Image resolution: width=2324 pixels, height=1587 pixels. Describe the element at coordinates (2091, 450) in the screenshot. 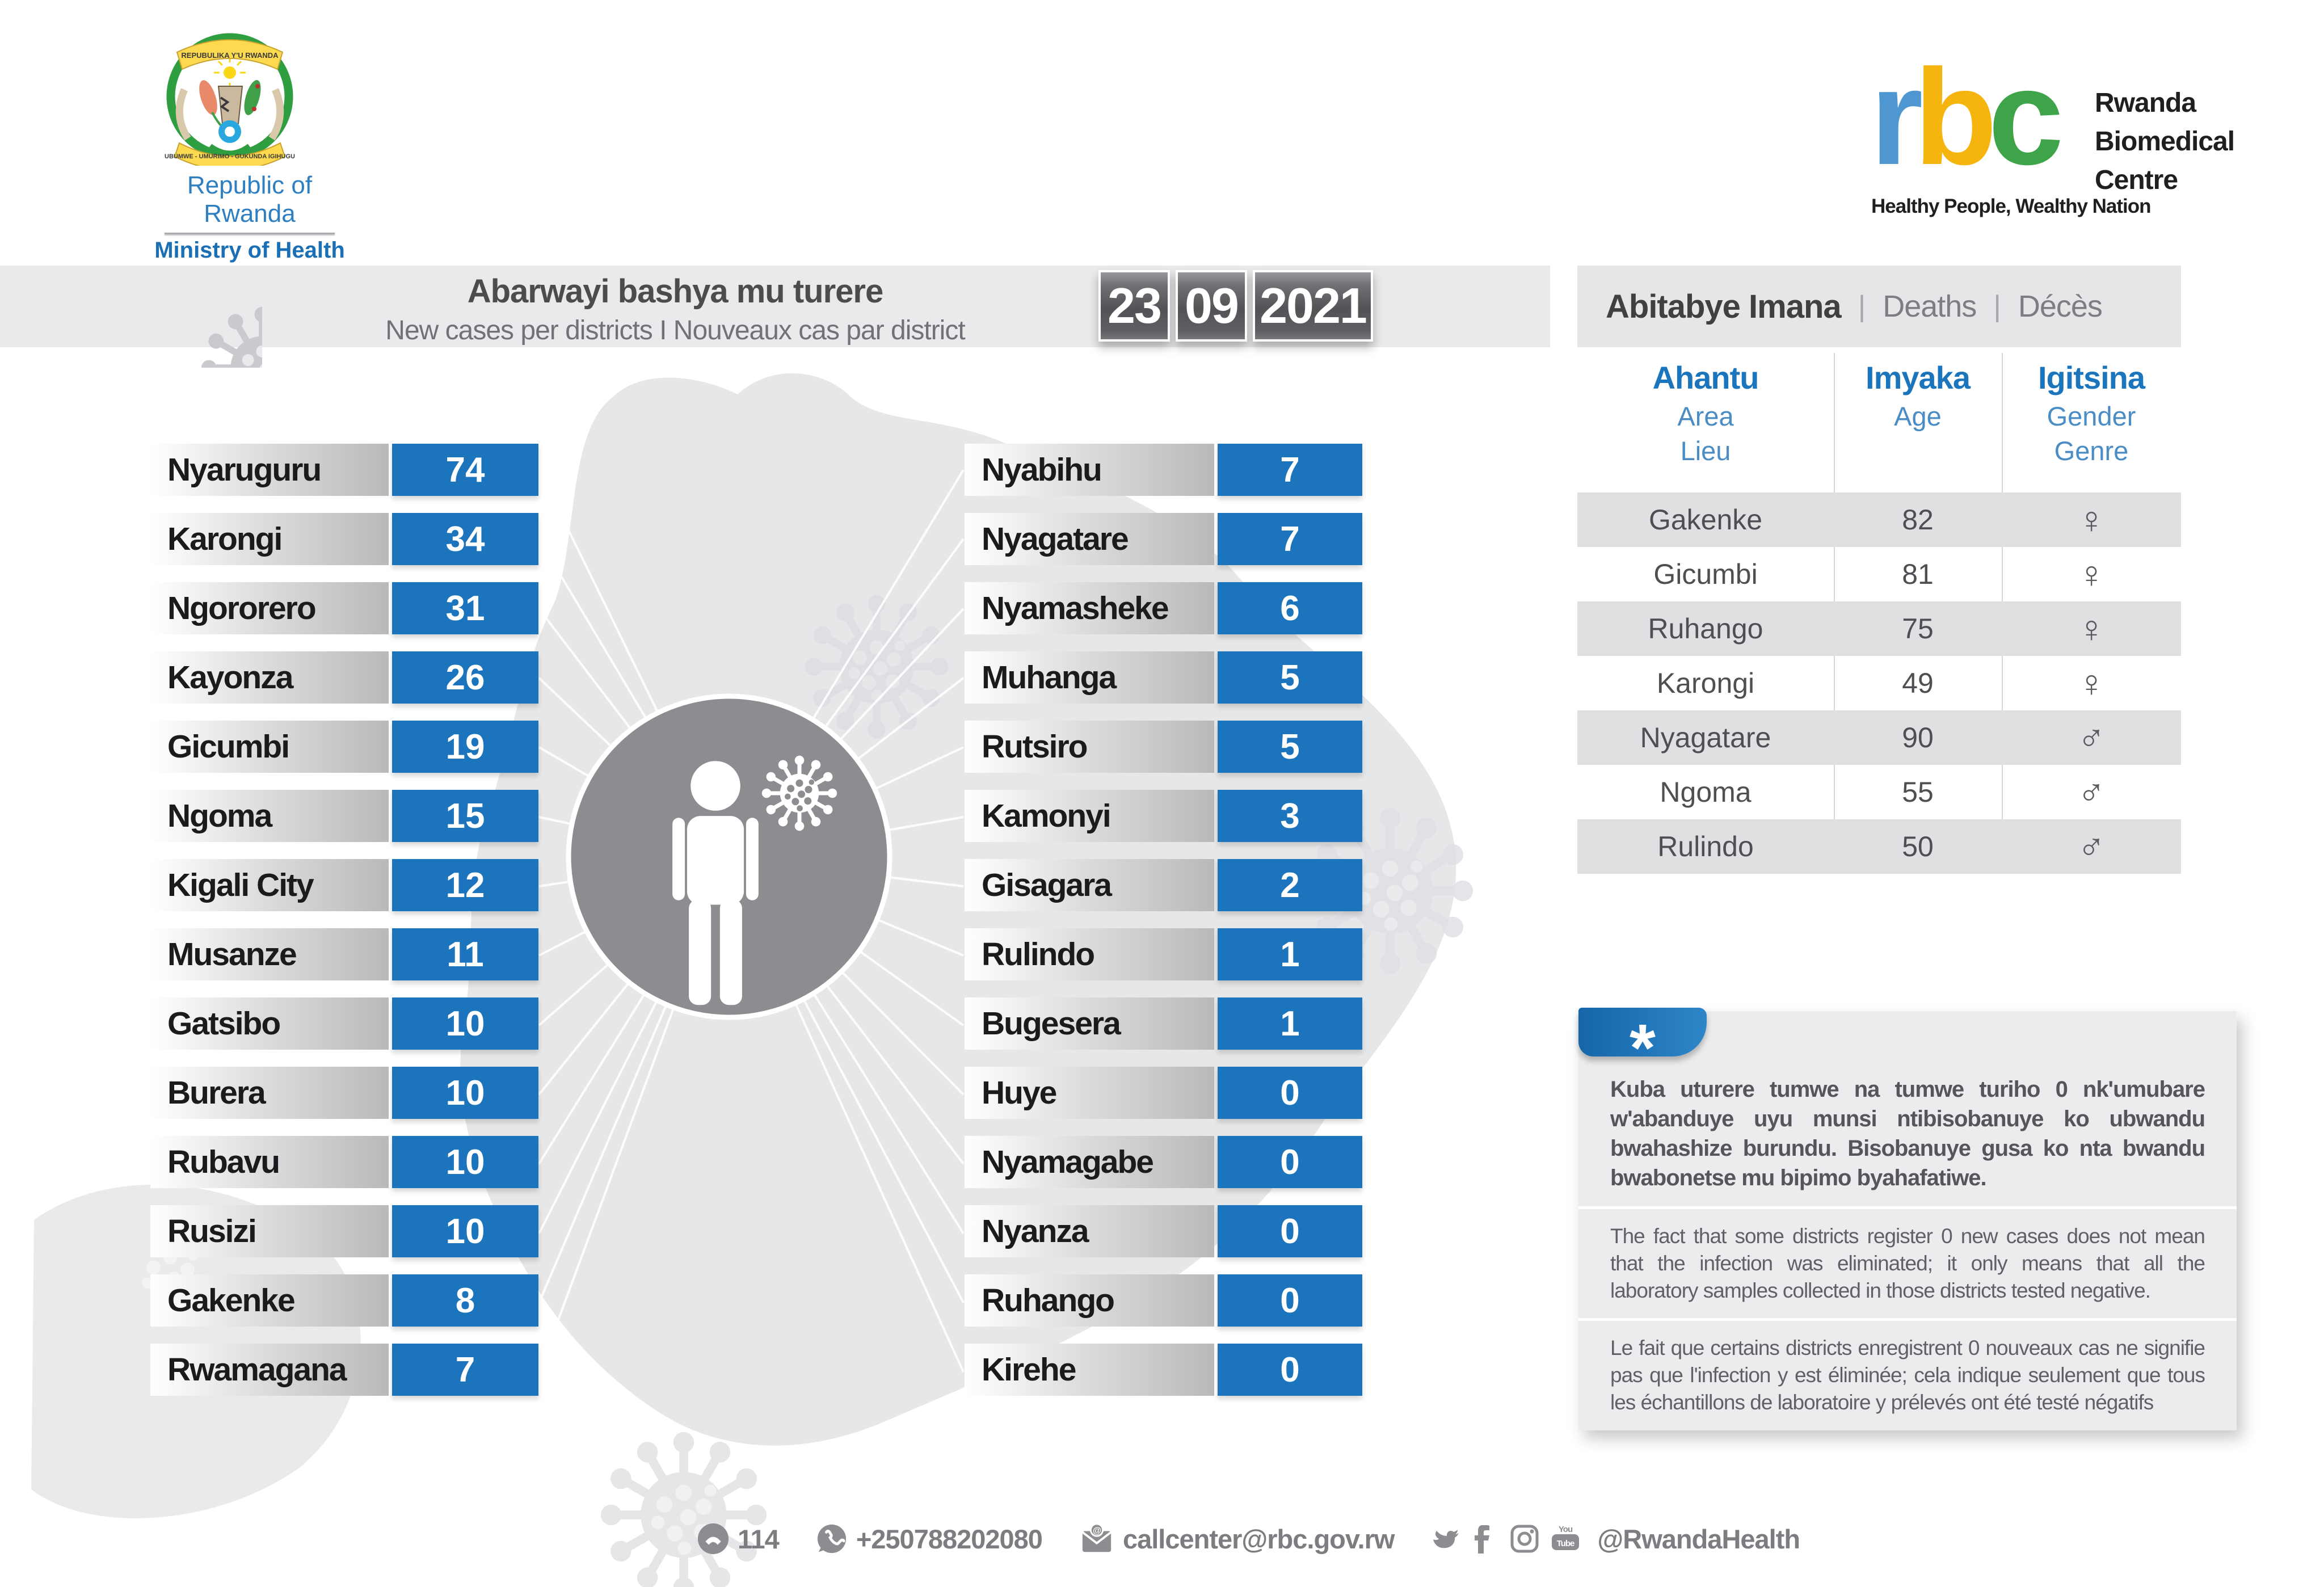

I see `col-gender-fr: Genre` at that location.